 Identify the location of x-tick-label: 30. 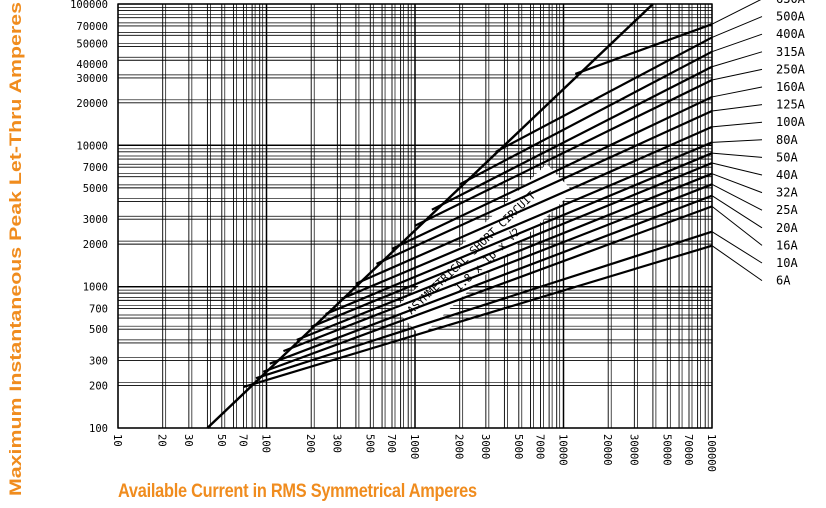
(188, 440).